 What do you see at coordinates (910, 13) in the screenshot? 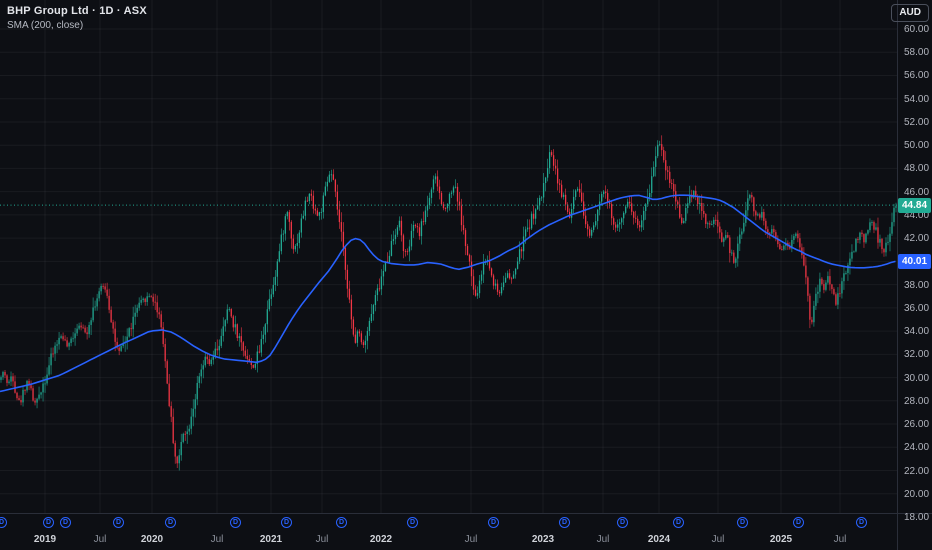
I see `currency-button: AUD` at bounding box center [910, 13].